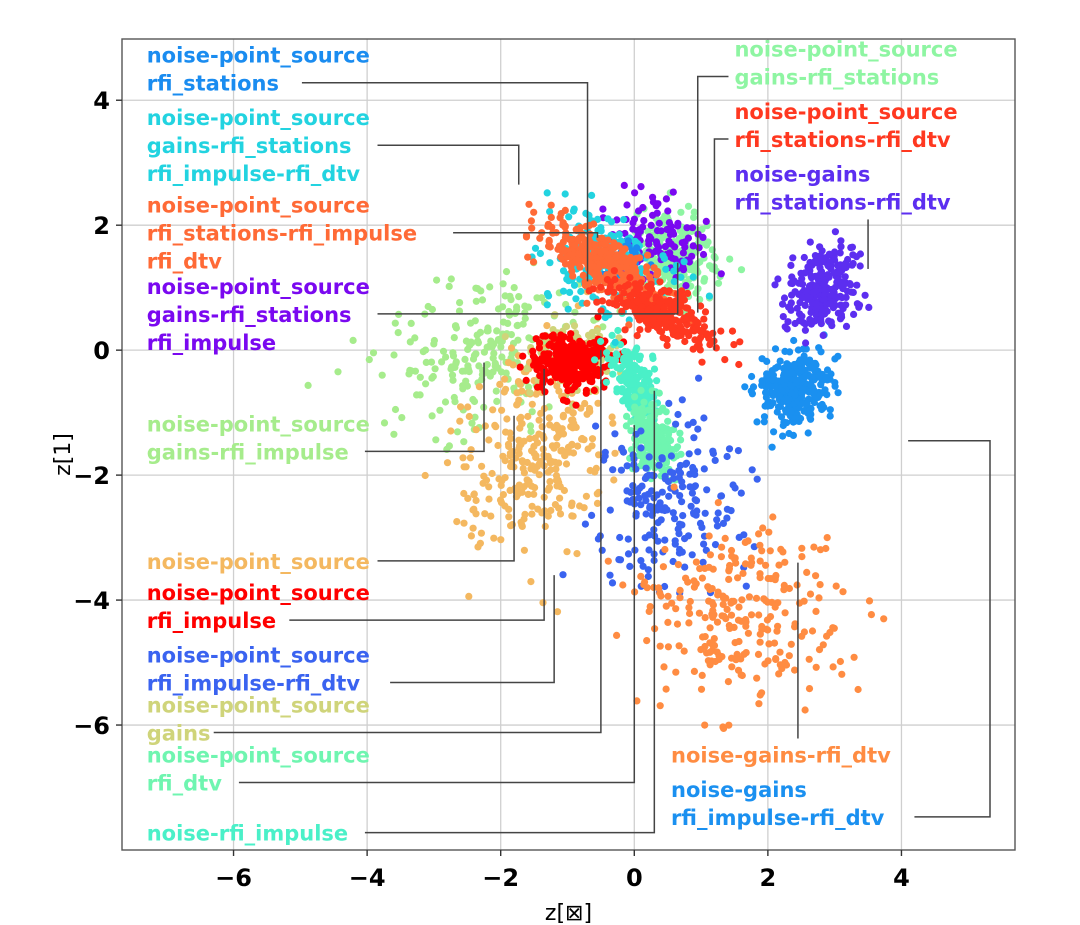 The image size is (1080, 925). What do you see at coordinates (258, 607) in the screenshot?
I see `annotation-6: noise-point_source rfi_impulse` at bounding box center [258, 607].